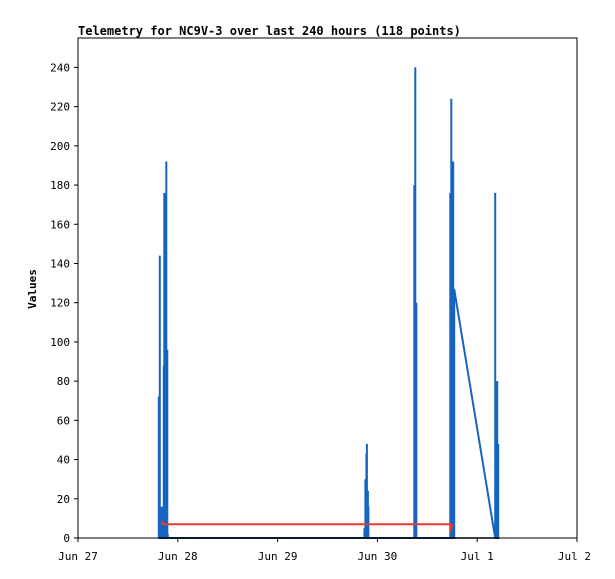  I want to click on y-tick-label: 80, so click(63, 381).